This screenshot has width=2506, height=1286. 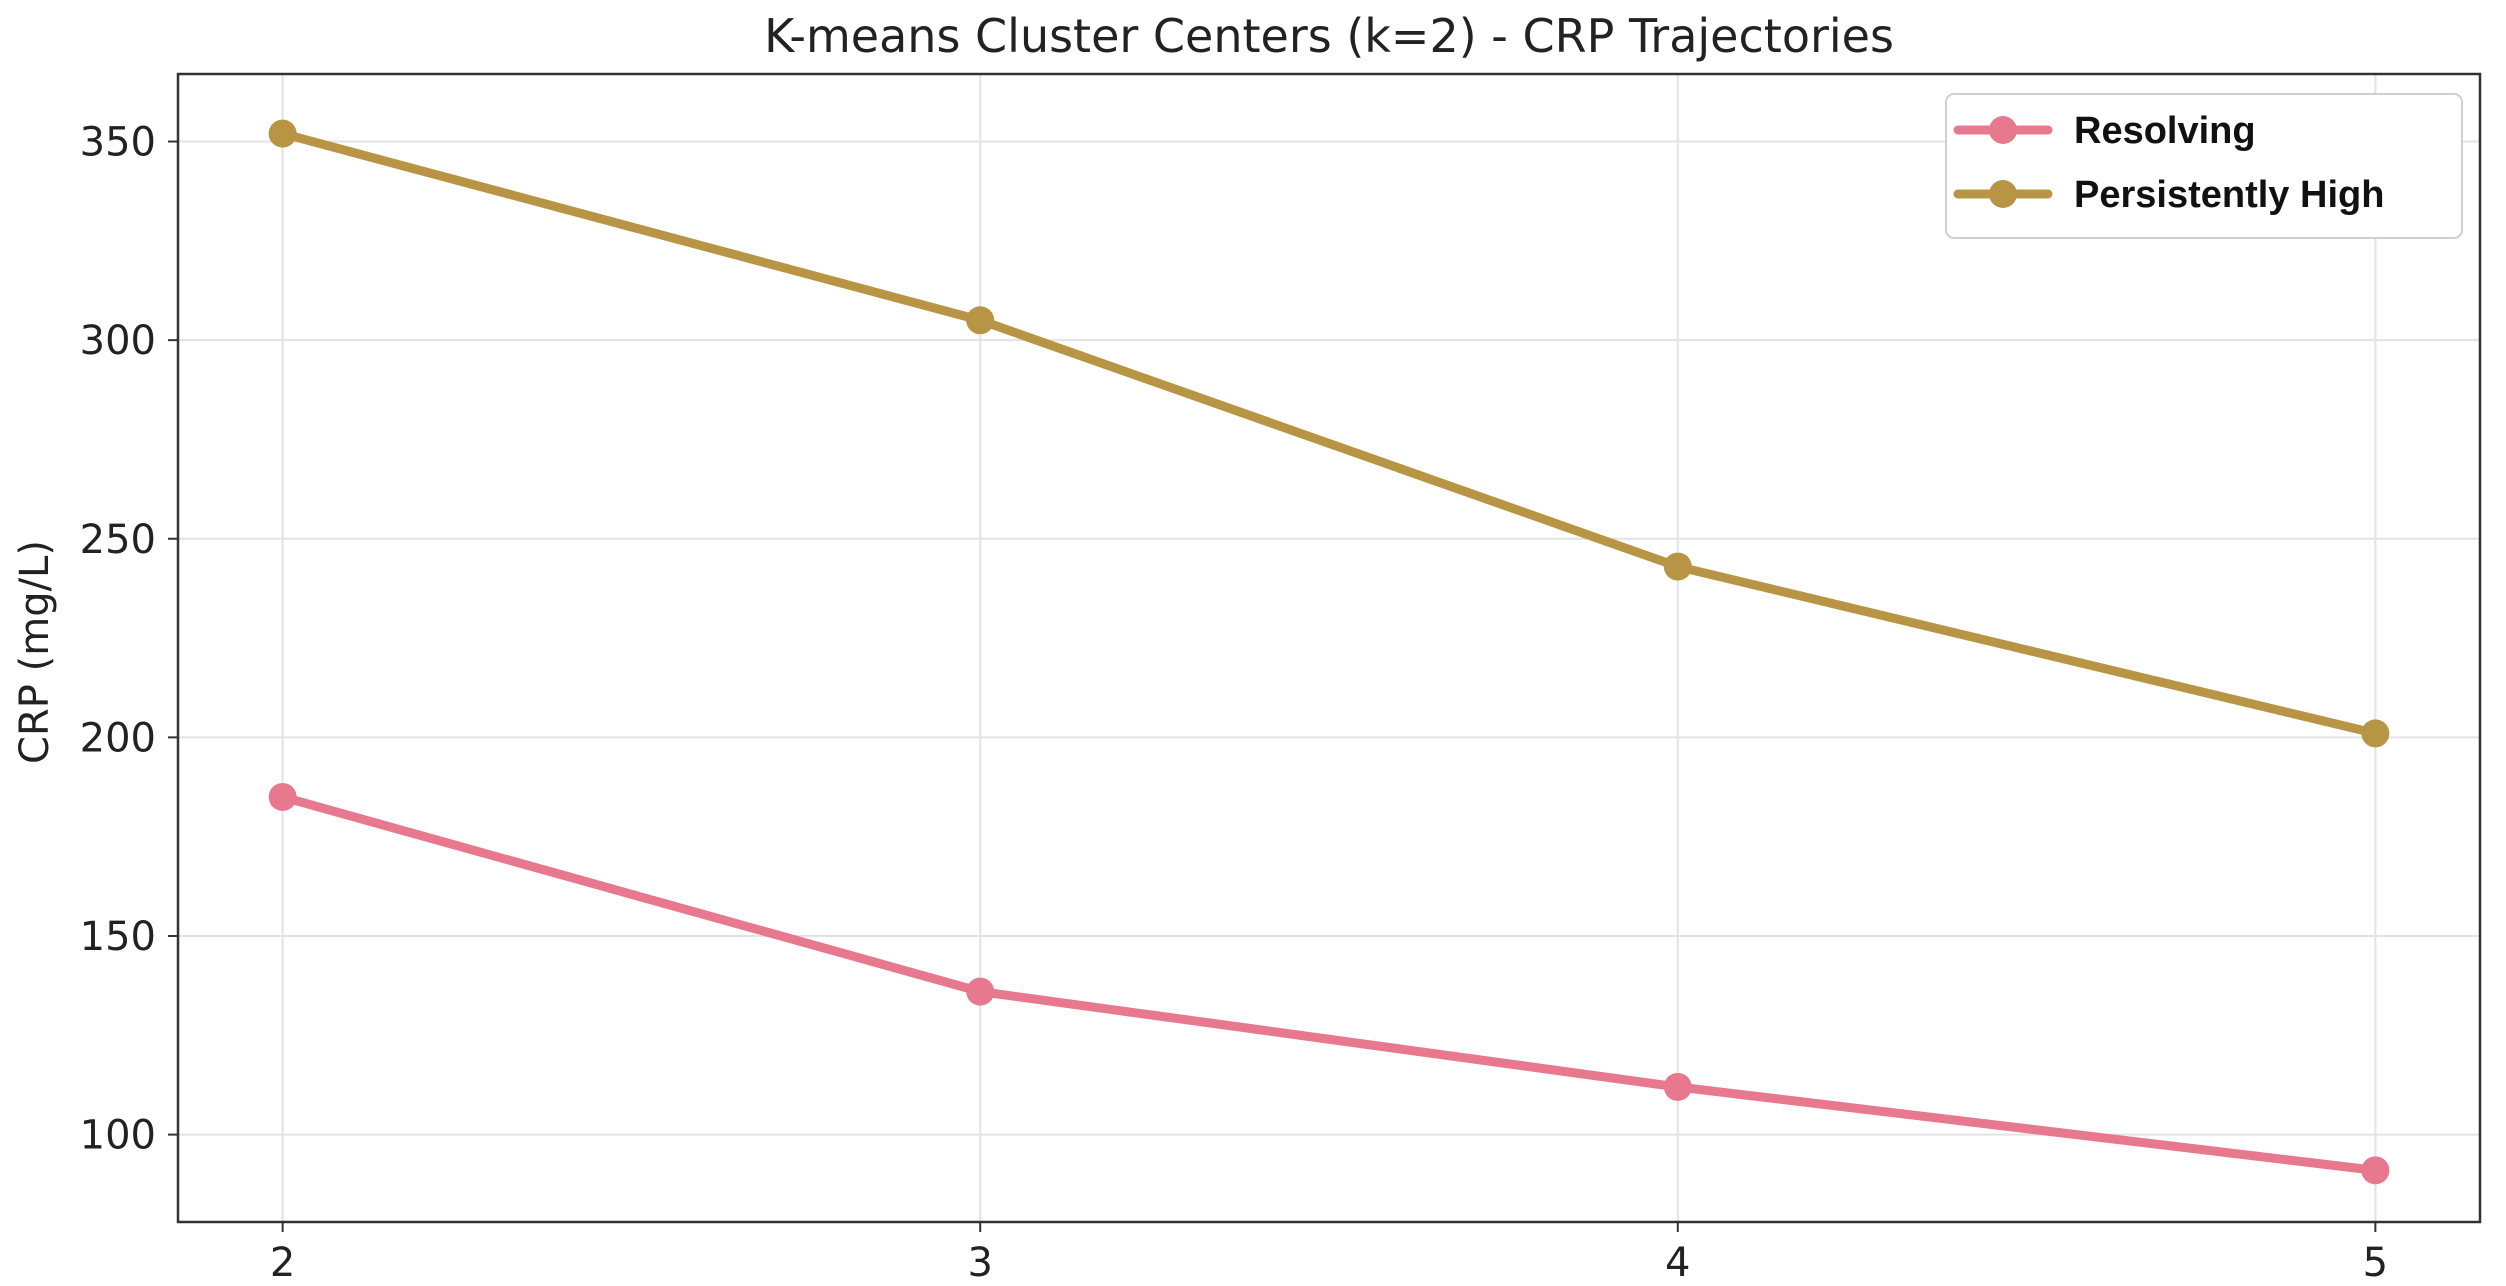 What do you see at coordinates (118, 143) in the screenshot?
I see `y-tick-label: 350` at bounding box center [118, 143].